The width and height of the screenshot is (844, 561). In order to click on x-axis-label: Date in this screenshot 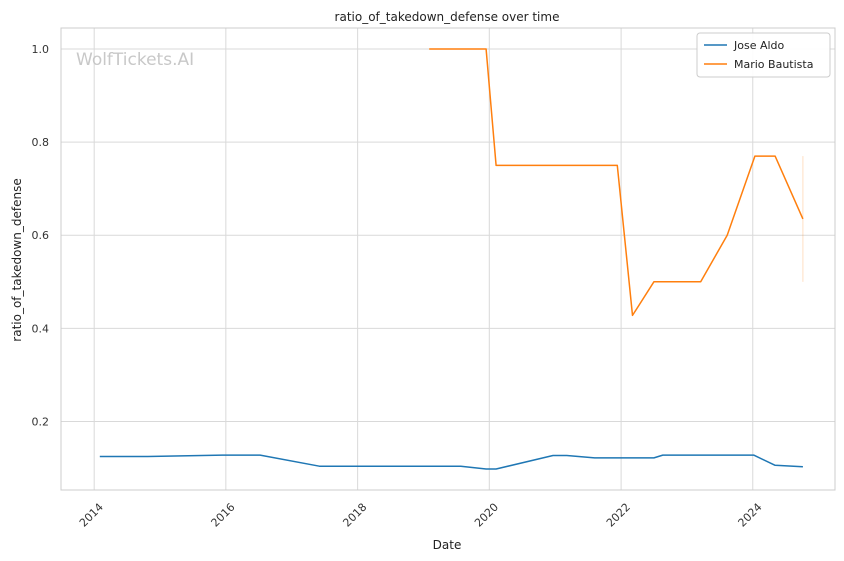, I will do `click(447, 545)`.